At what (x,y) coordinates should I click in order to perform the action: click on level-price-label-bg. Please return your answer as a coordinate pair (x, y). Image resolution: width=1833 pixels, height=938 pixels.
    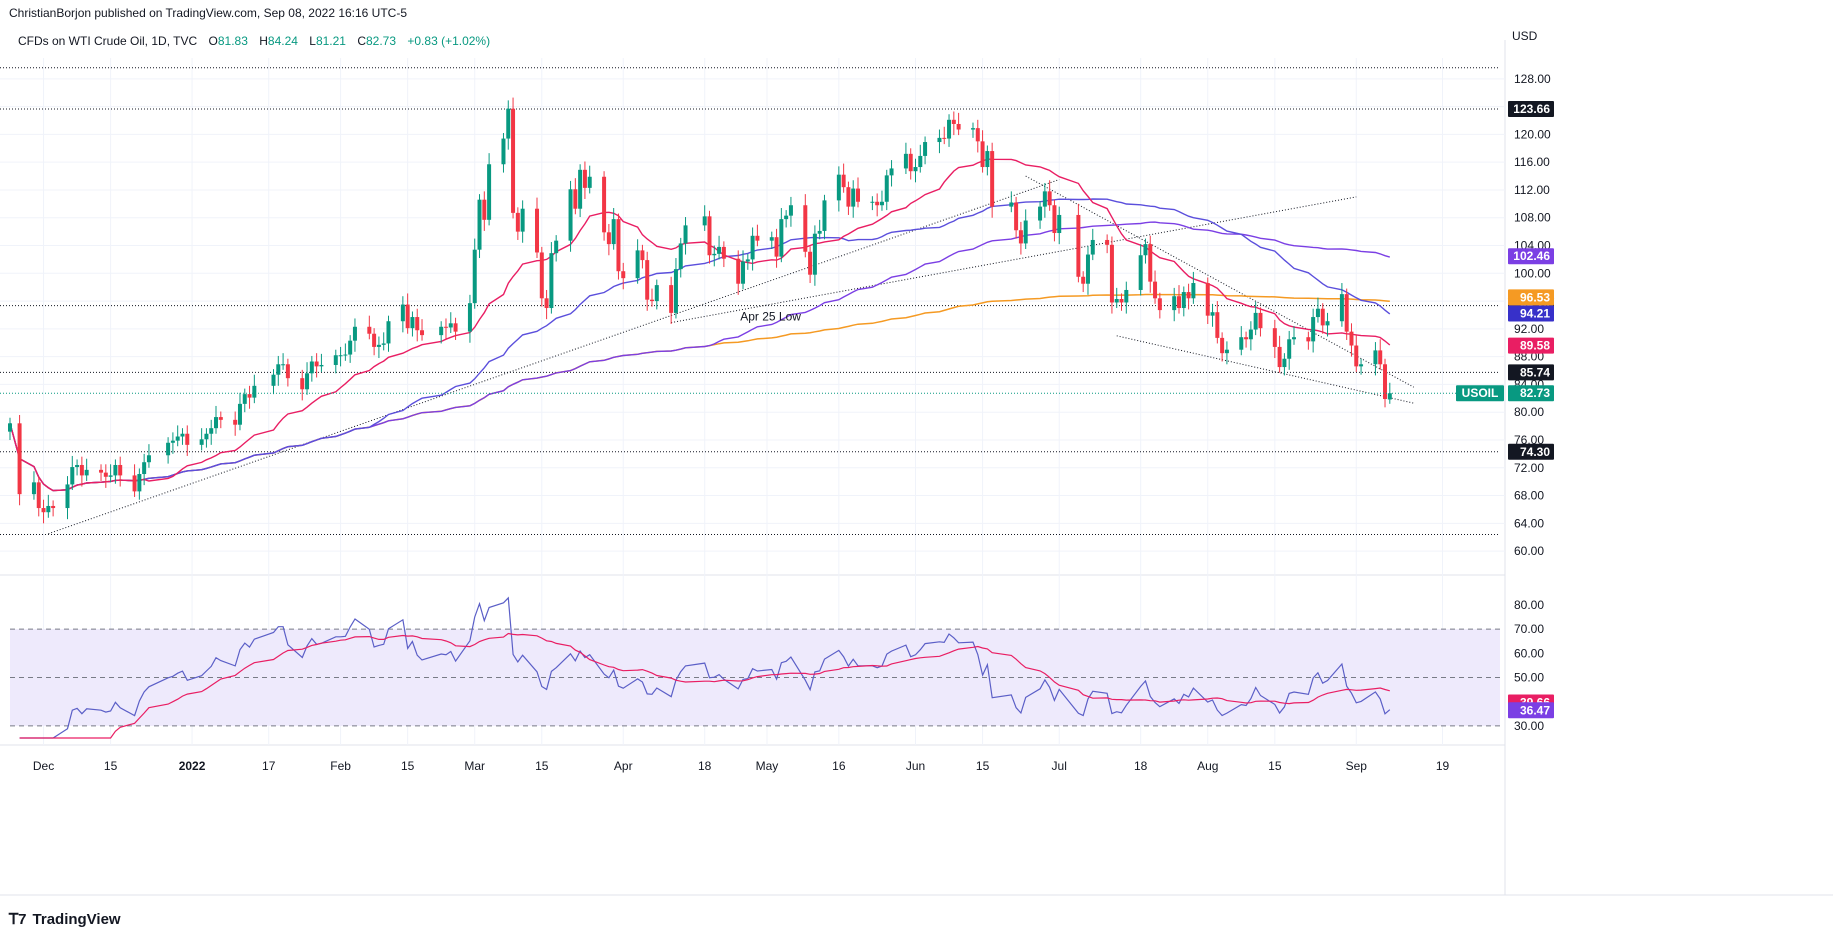
    Looking at the image, I should click on (1531, 108).